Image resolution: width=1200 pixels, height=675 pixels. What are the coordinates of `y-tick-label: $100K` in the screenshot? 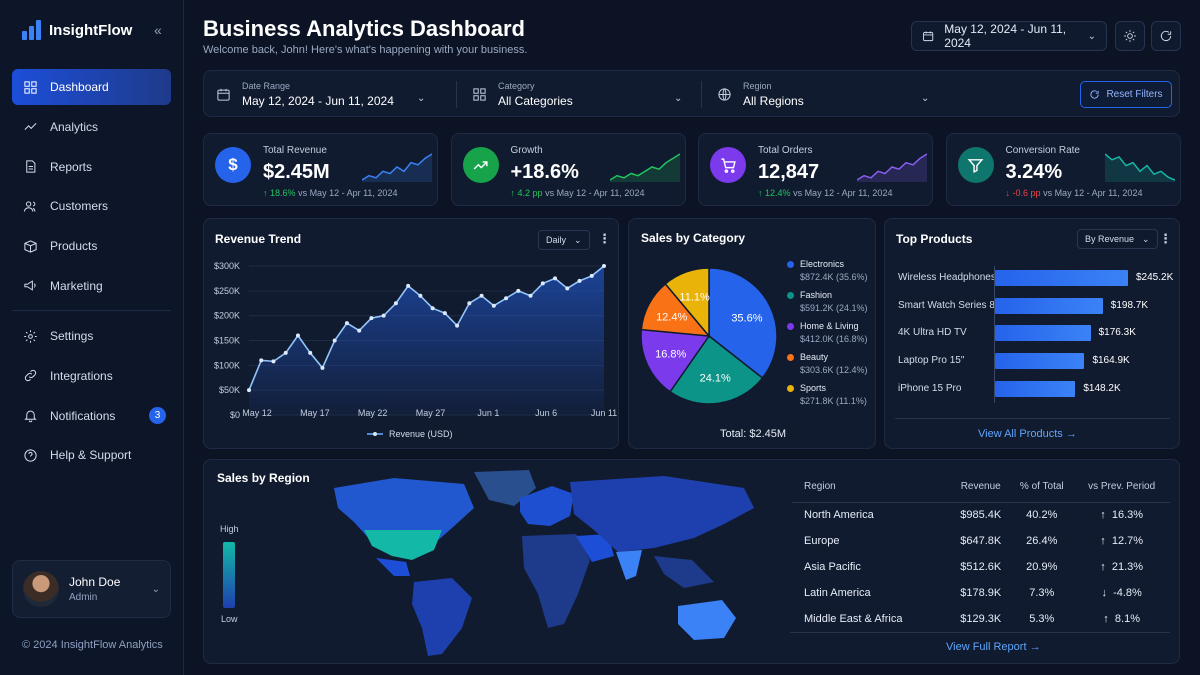 It's located at (227, 365).